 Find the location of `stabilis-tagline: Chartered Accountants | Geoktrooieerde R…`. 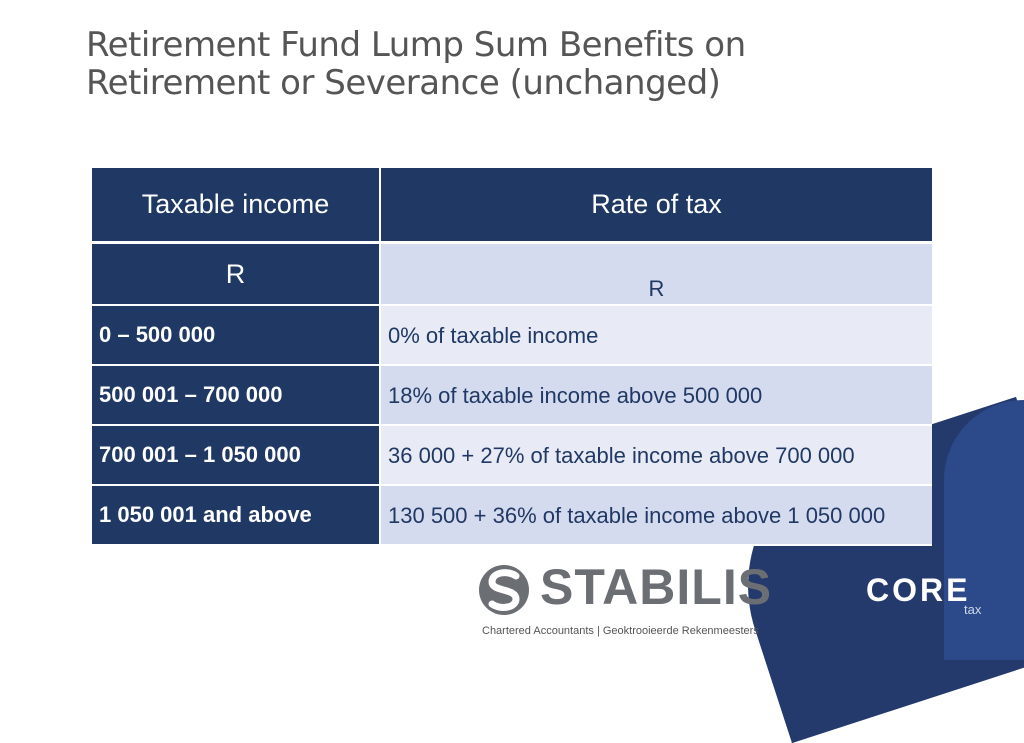

stabilis-tagline: Chartered Accountants | Geoktrooieerde R… is located at coordinates (620, 631).